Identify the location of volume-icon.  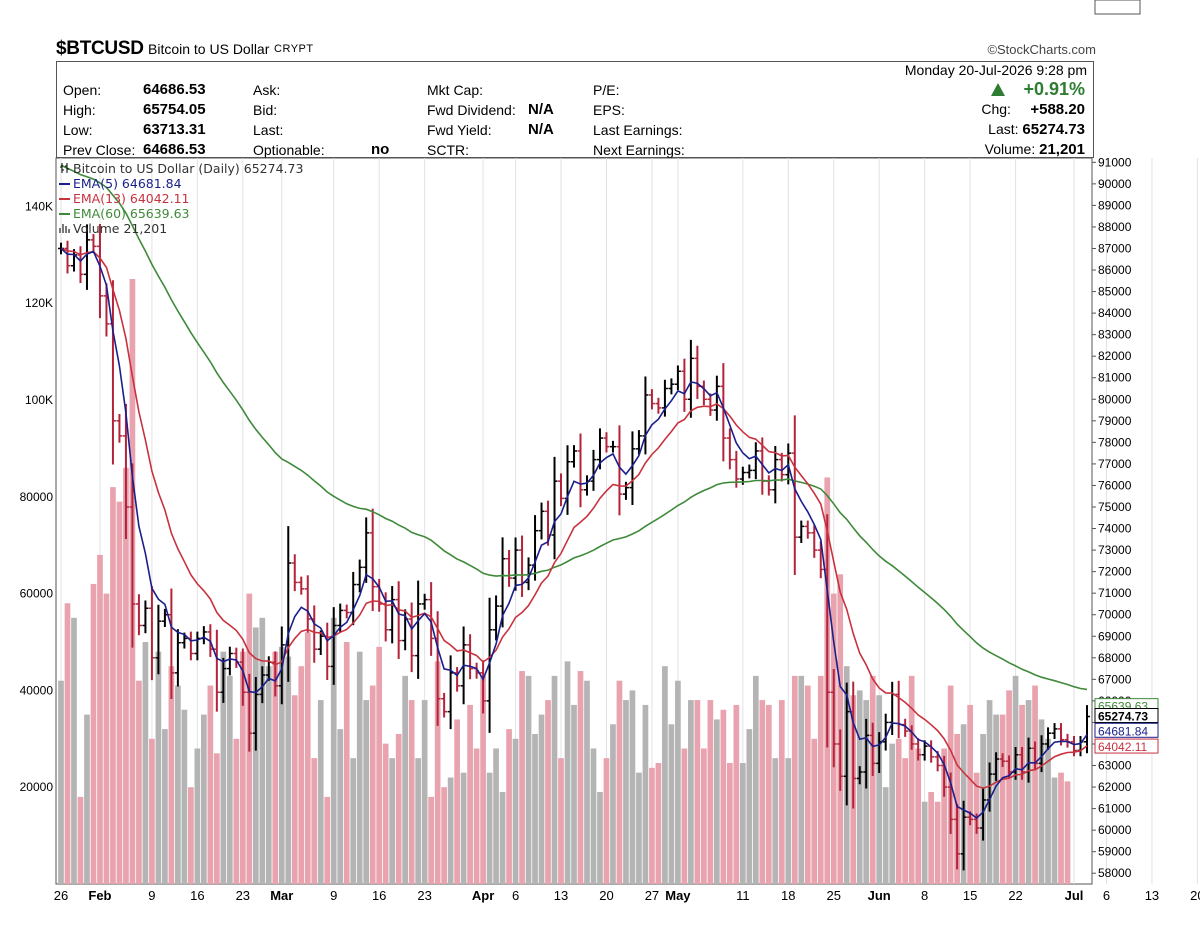
(64, 228).